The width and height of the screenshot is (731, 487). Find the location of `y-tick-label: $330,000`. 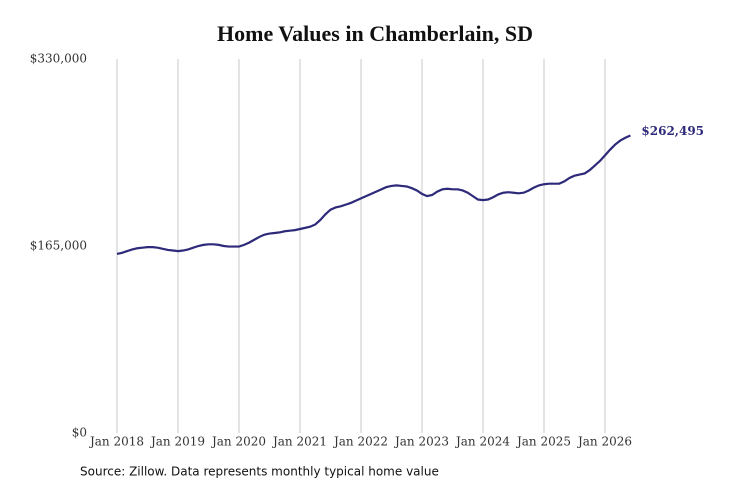

y-tick-label: $330,000 is located at coordinates (58, 59).